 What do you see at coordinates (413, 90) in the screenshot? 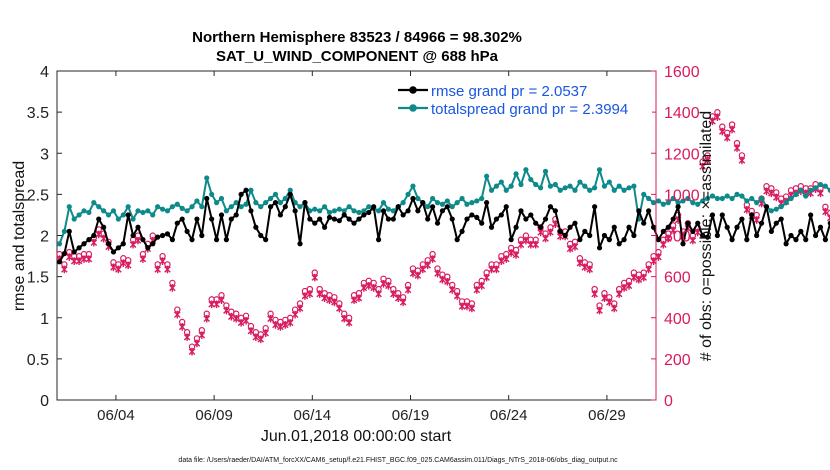
I see `legend-rmse-marker` at bounding box center [413, 90].